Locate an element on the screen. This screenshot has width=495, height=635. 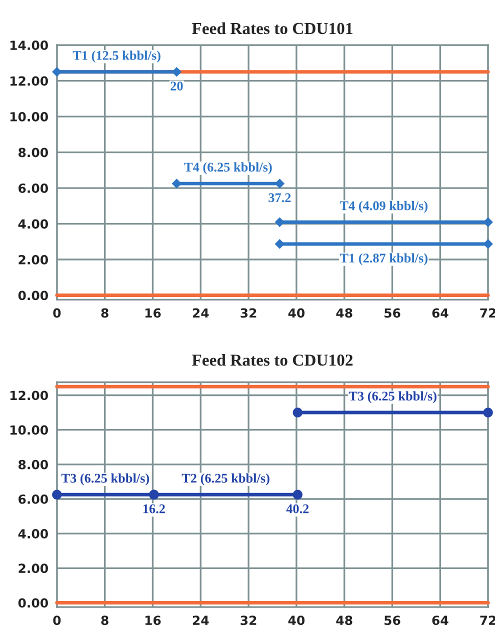
chart-title: Feed Rates to CDU101 is located at coordinates (272, 28).